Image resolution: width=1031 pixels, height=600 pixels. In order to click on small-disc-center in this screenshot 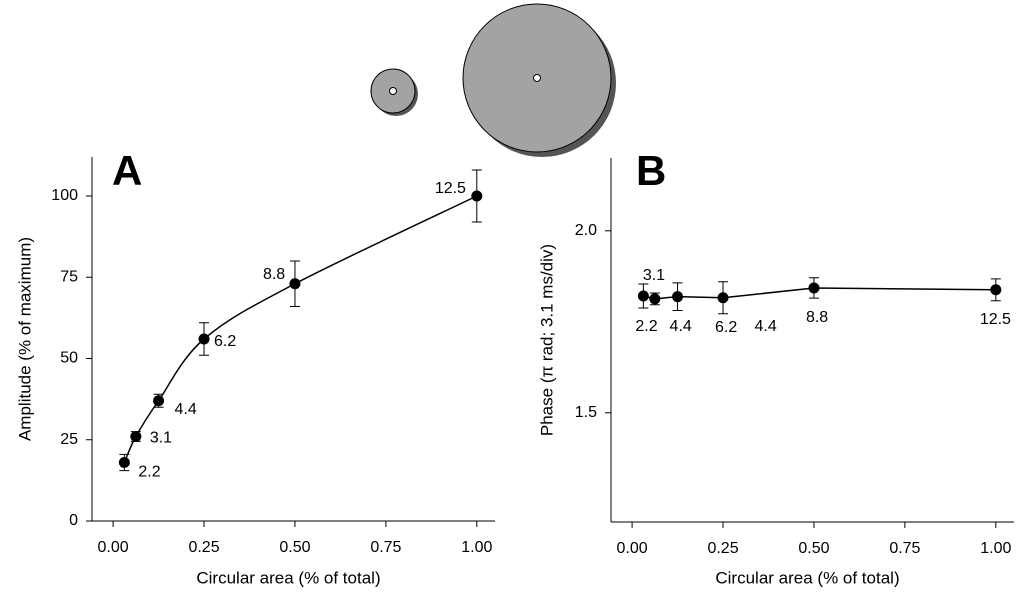, I will do `click(393, 91)`.